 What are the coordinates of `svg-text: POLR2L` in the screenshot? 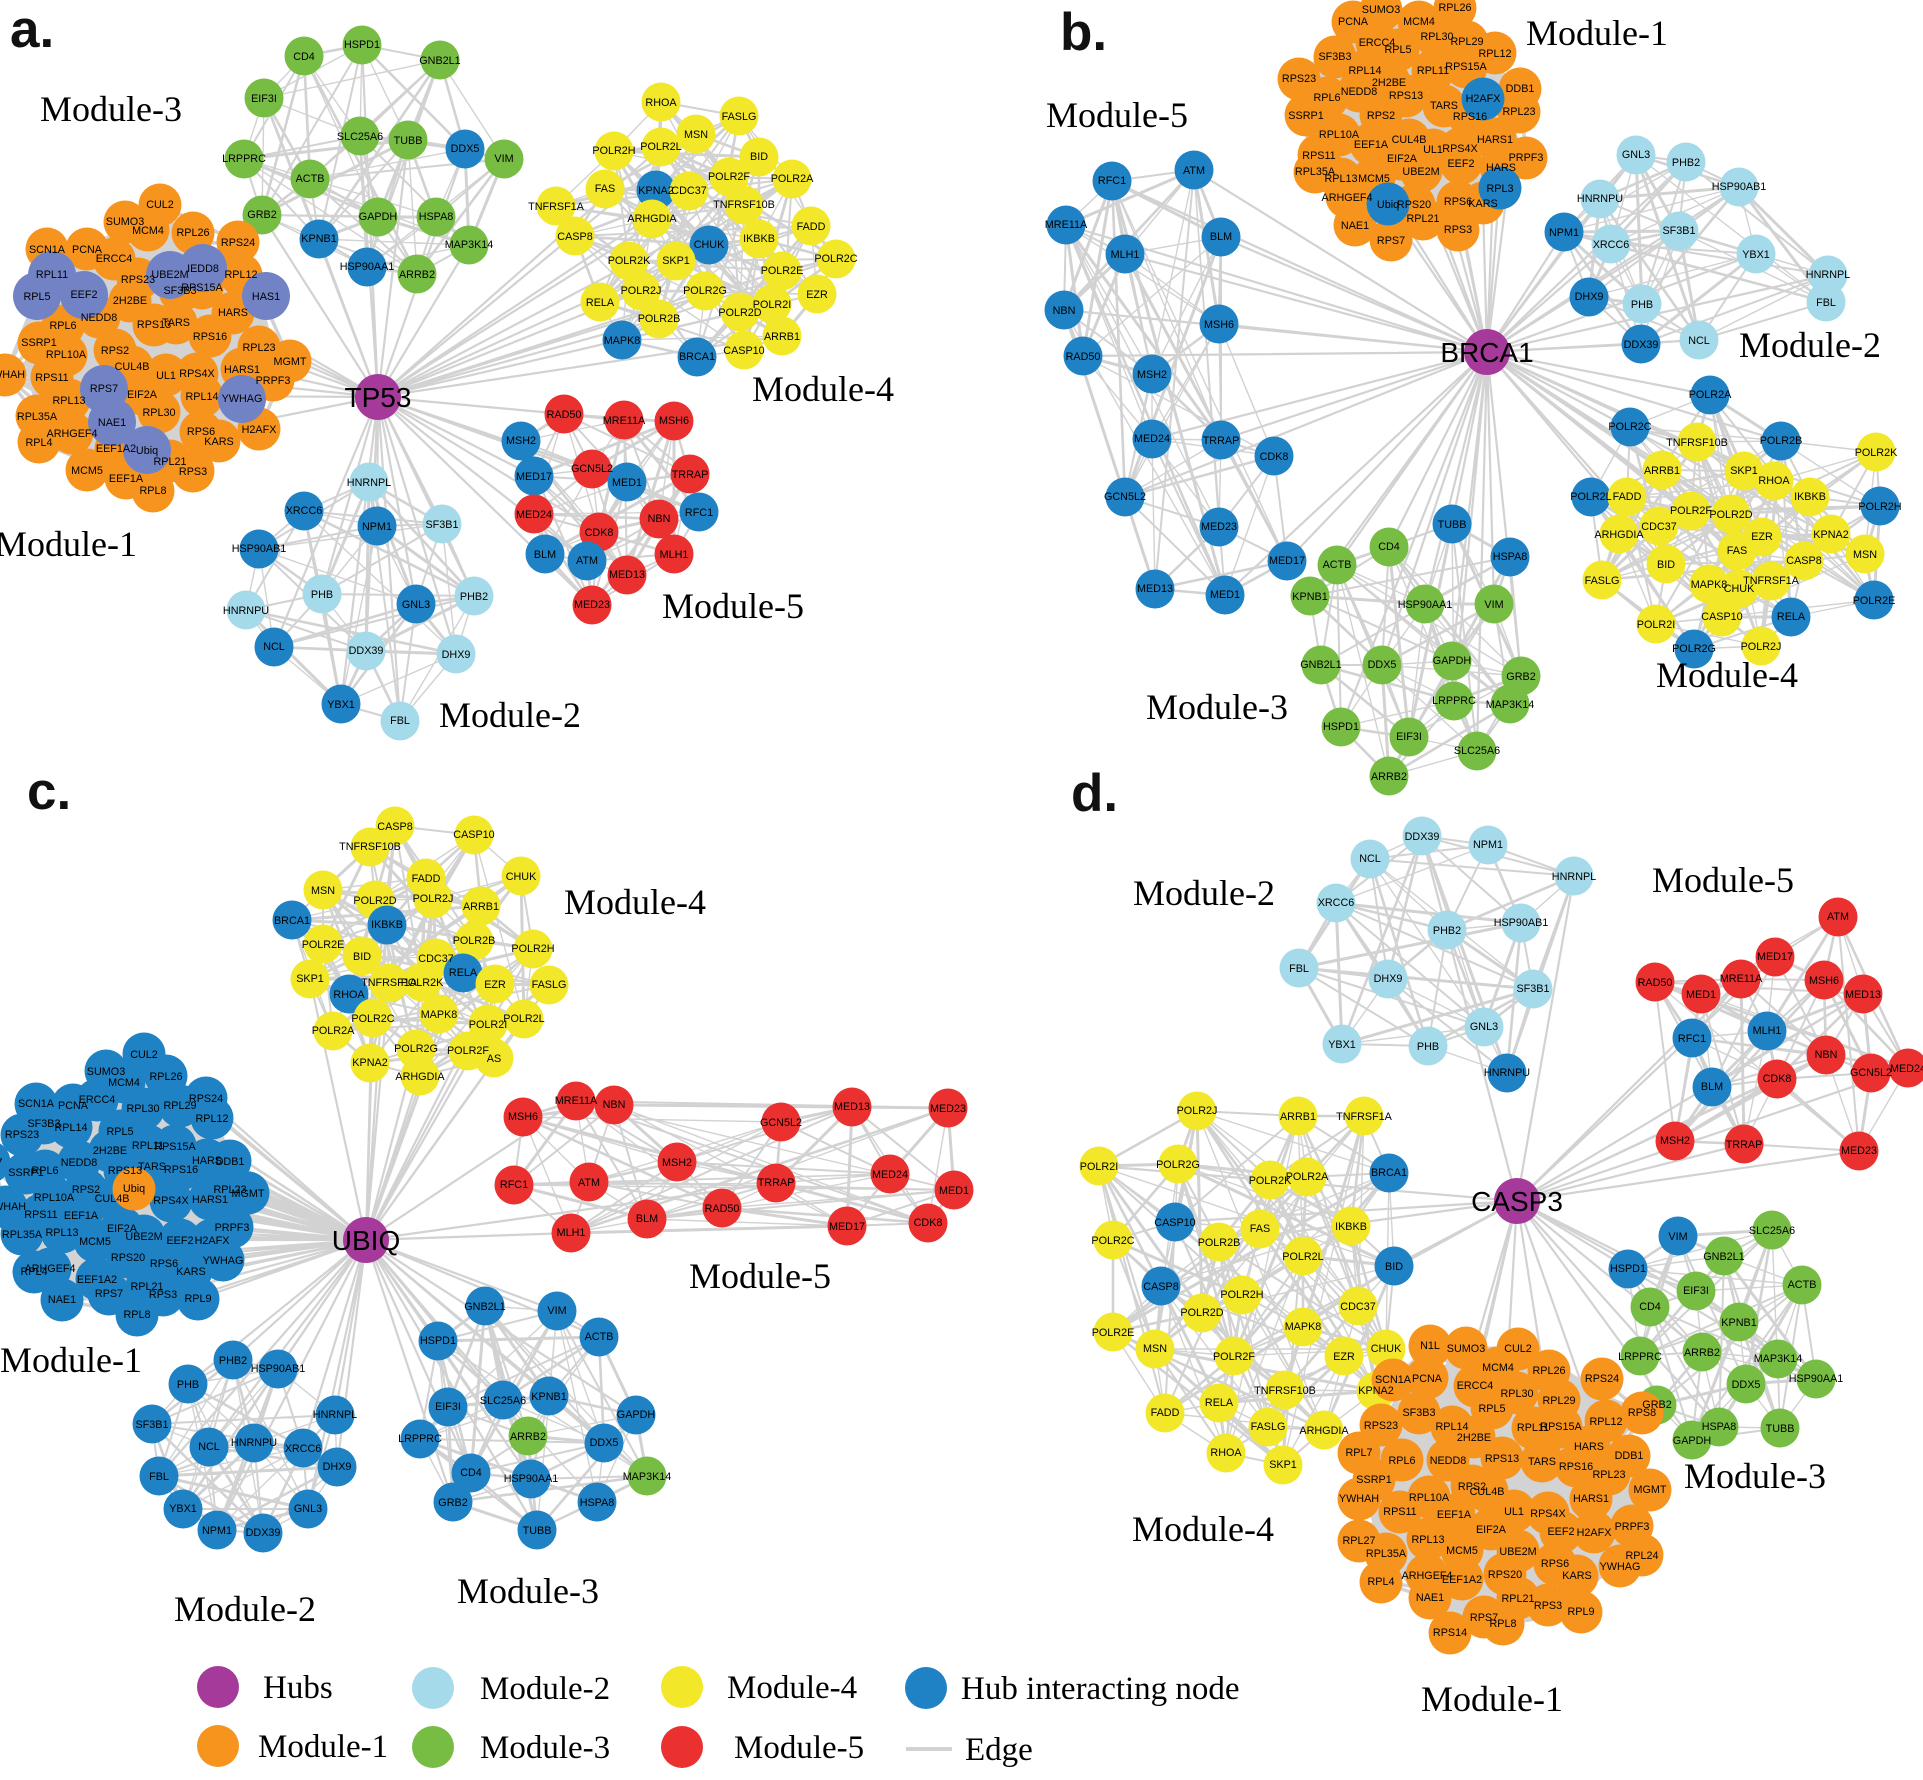 It's located at (1302, 1257).